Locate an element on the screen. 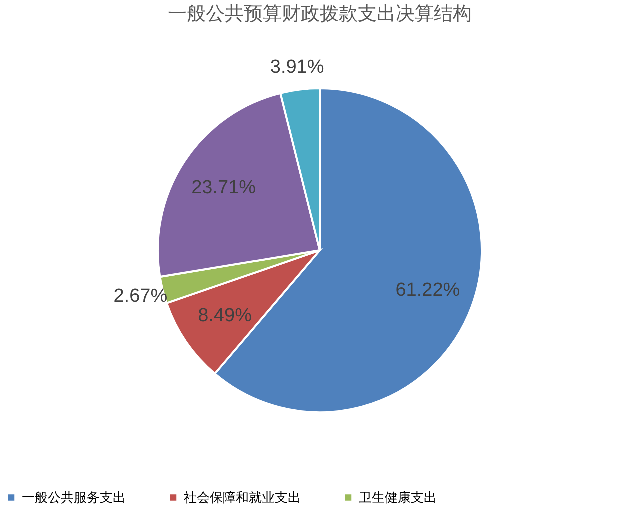 This screenshot has width=640, height=510. chart-title: 一般公共预算财政拨款支出决算结构 is located at coordinates (320, 14).